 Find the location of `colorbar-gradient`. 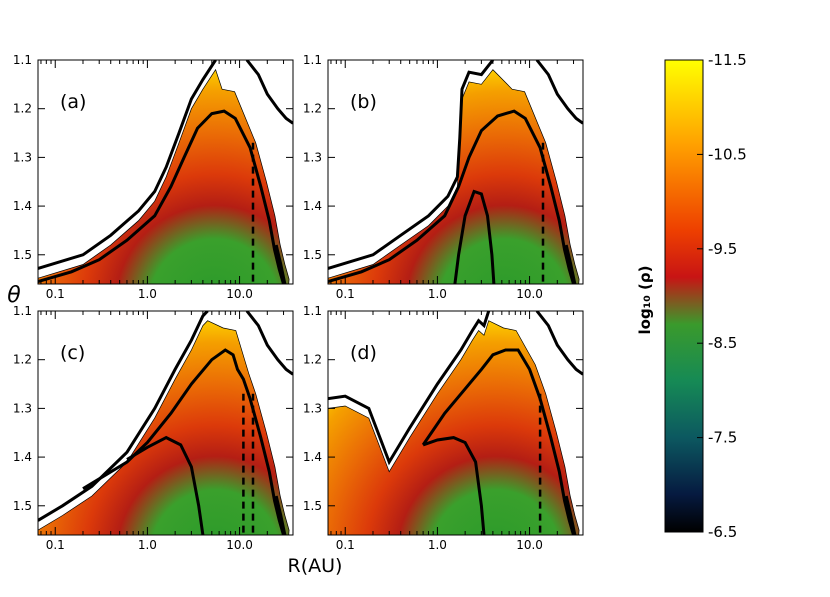

colorbar-gradient is located at coordinates (684, 296).